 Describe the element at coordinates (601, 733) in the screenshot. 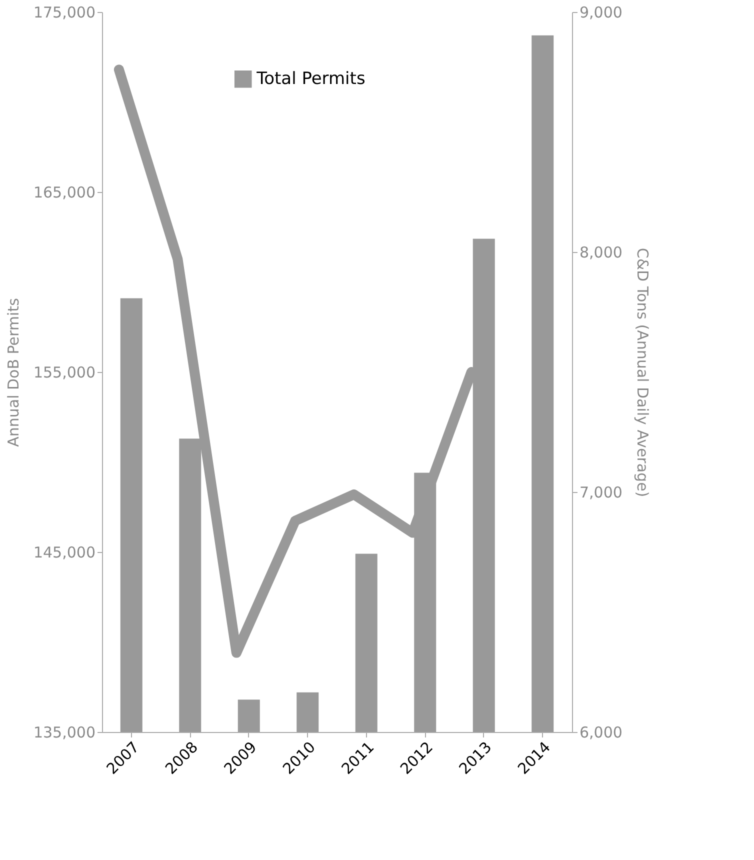

I see `y2-tick-label: 6,000` at that location.